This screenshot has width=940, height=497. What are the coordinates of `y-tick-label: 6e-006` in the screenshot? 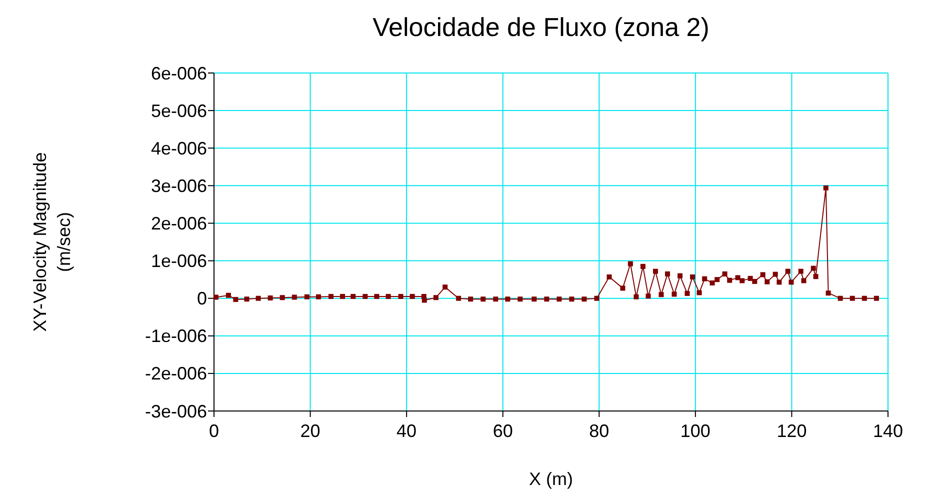 It's located at (178, 73).